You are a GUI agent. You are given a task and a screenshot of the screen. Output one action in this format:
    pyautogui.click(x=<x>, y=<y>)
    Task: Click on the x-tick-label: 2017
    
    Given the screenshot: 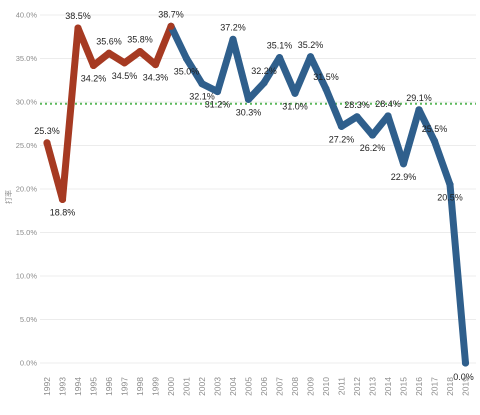 What is the action you would take?
    pyautogui.click(x=435, y=386)
    